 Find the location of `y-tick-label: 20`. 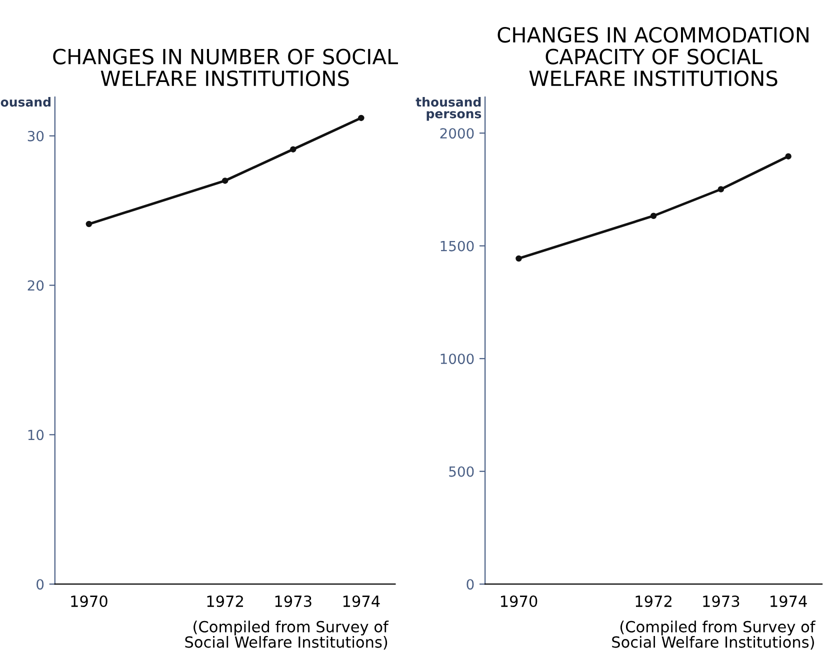

y-tick-label: 20 is located at coordinates (36, 285).